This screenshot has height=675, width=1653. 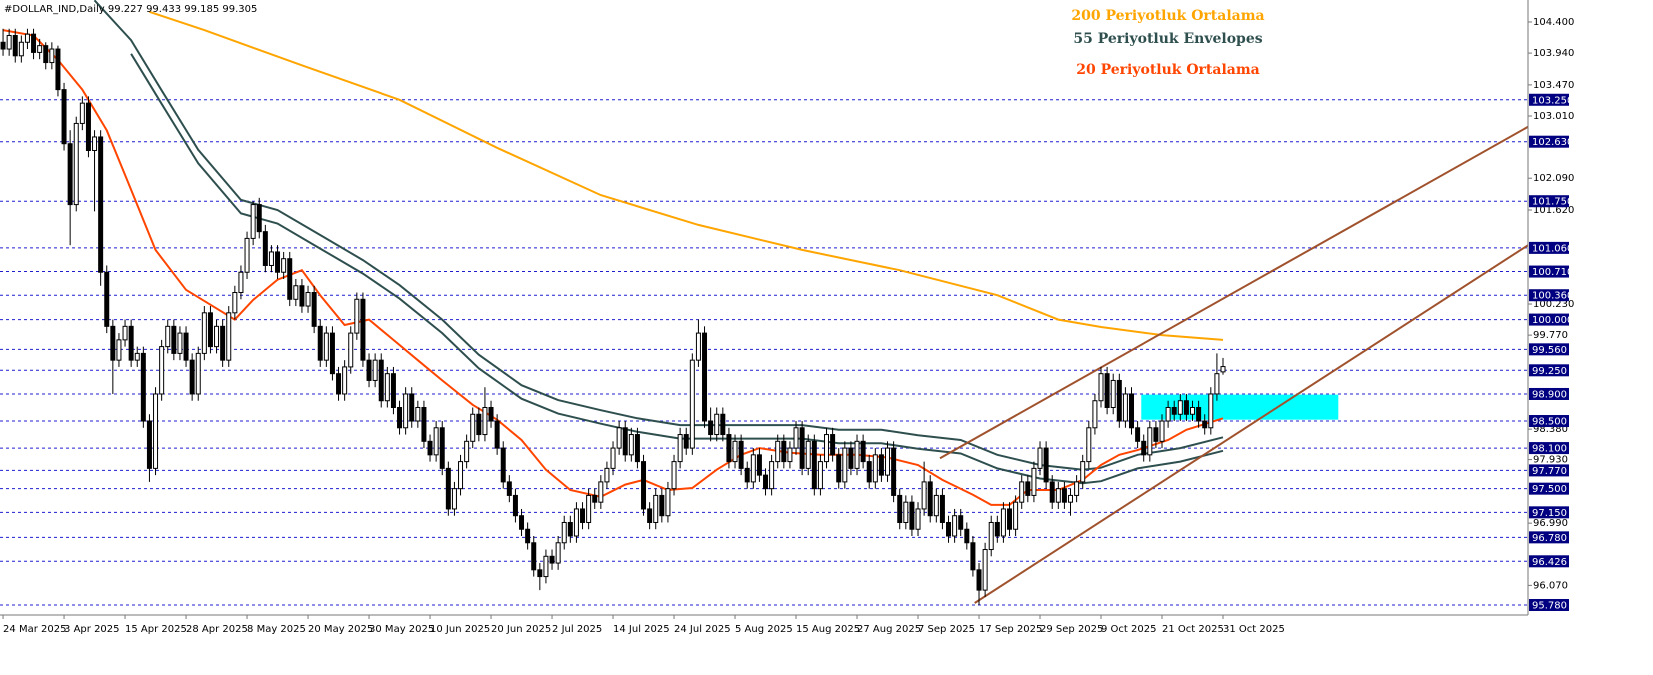 I want to click on level-label: 97.500, so click(x=1549, y=489).